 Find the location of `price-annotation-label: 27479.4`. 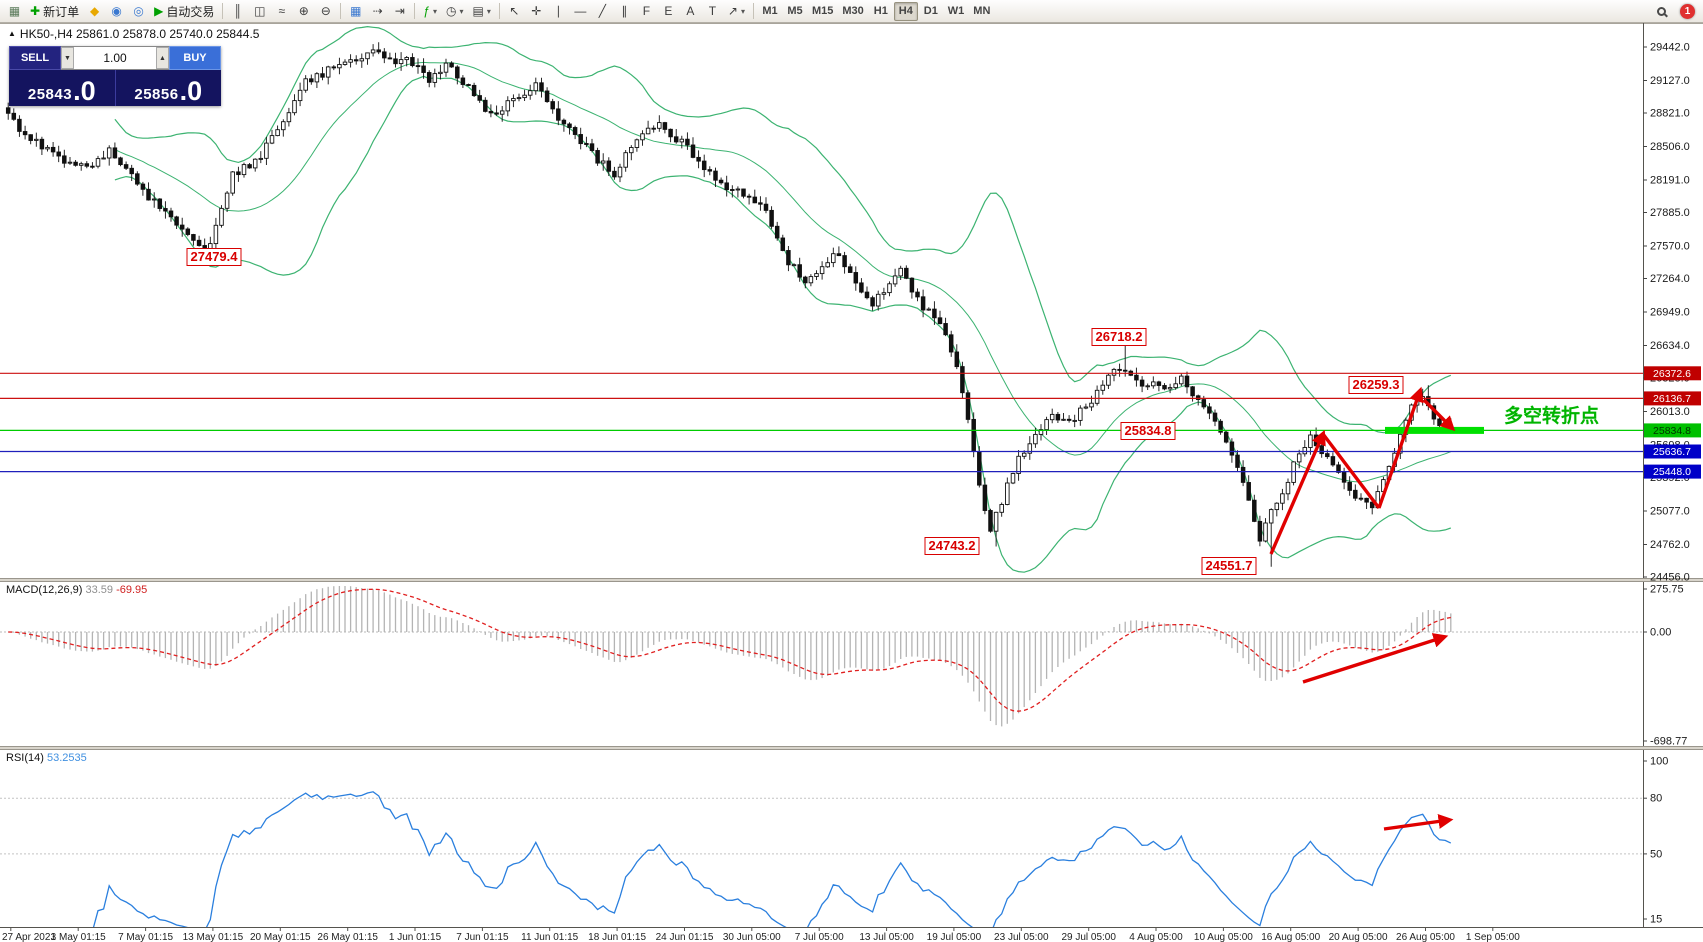

price-annotation-label: 27479.4 is located at coordinates (214, 257).